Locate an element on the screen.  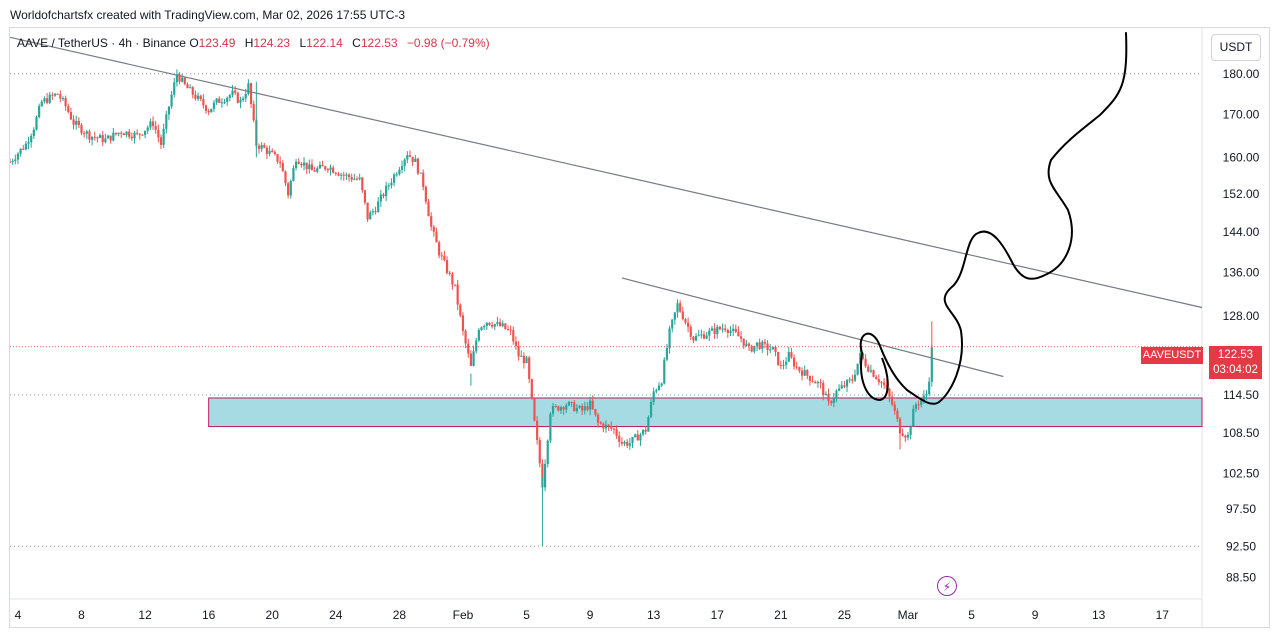
trendline is located at coordinates (812, 327).